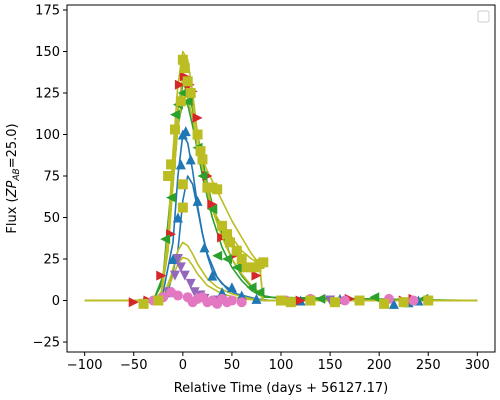 This screenshot has width=500, height=400. I want to click on y-axis-ticks: −25 0 25 50 75 100 125 150 175, so click(50, 177).